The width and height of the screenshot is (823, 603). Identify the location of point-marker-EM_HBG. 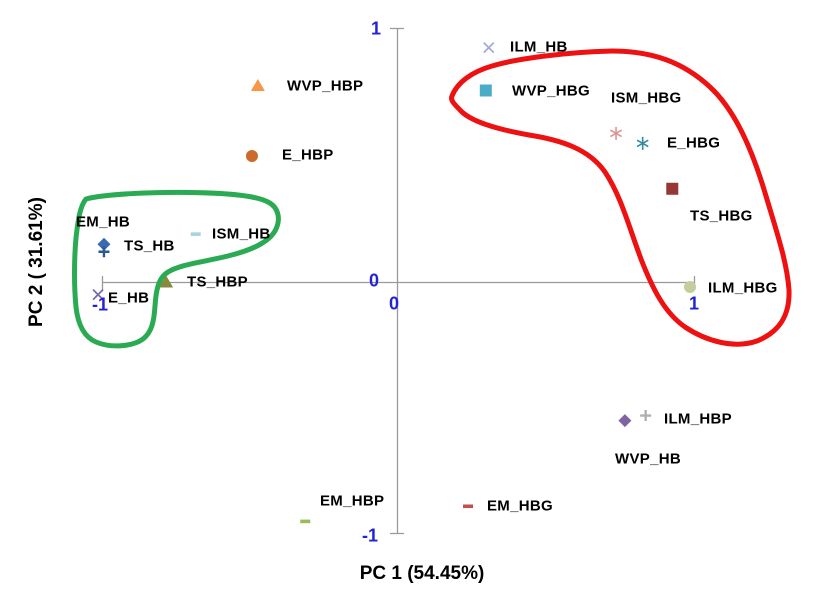
(468, 506).